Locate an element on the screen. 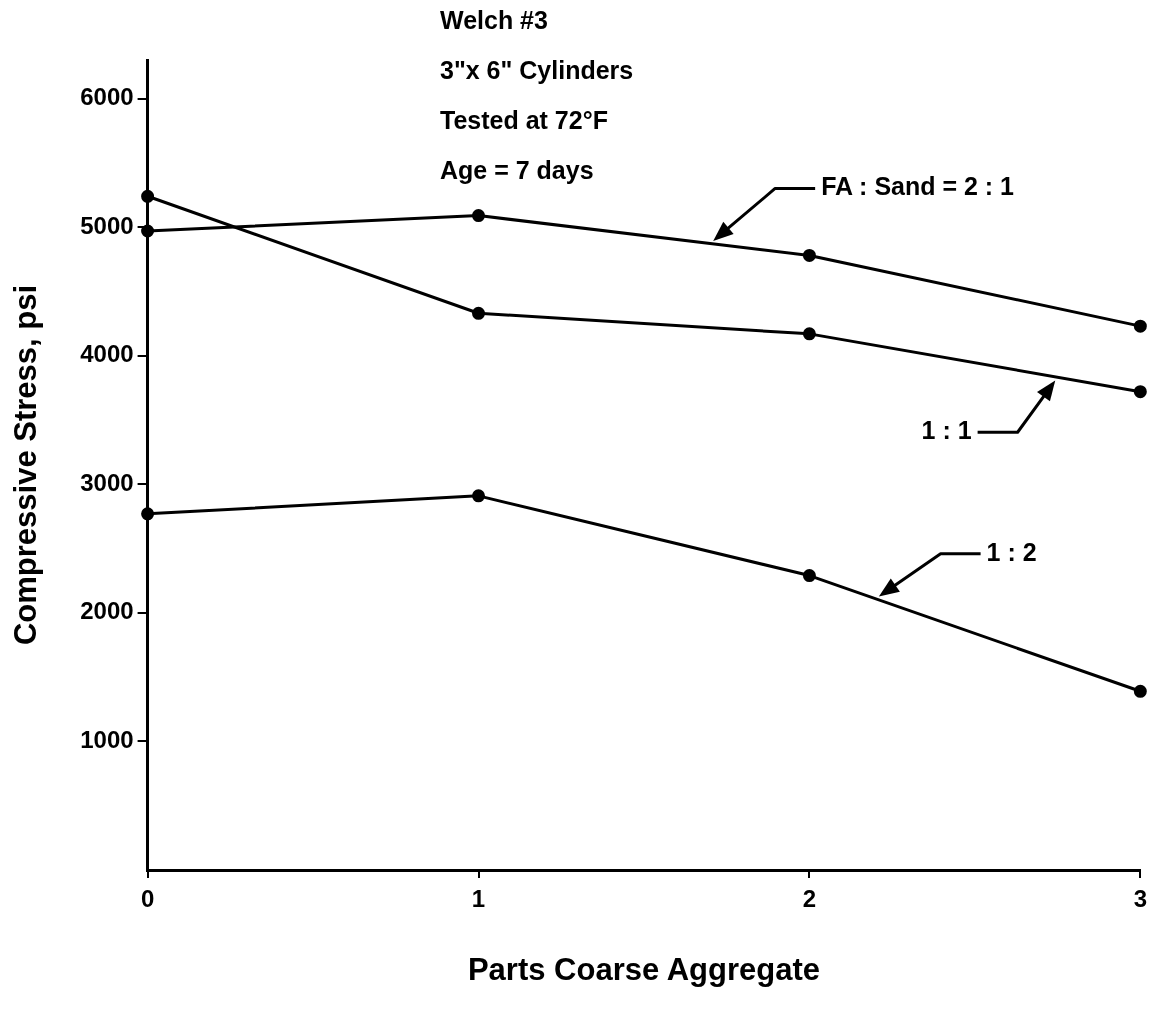  y-tick-label: 5000 is located at coordinates (107, 225).